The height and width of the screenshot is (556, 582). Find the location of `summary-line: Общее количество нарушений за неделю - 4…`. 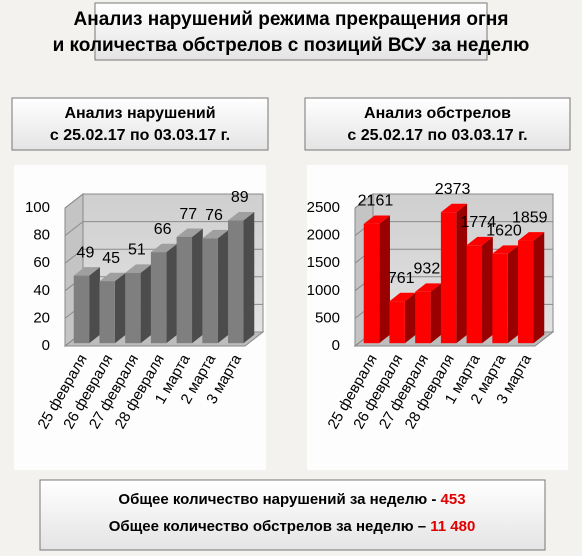

summary-line: Общее количество нарушений за неделю - 4… is located at coordinates (291, 499).